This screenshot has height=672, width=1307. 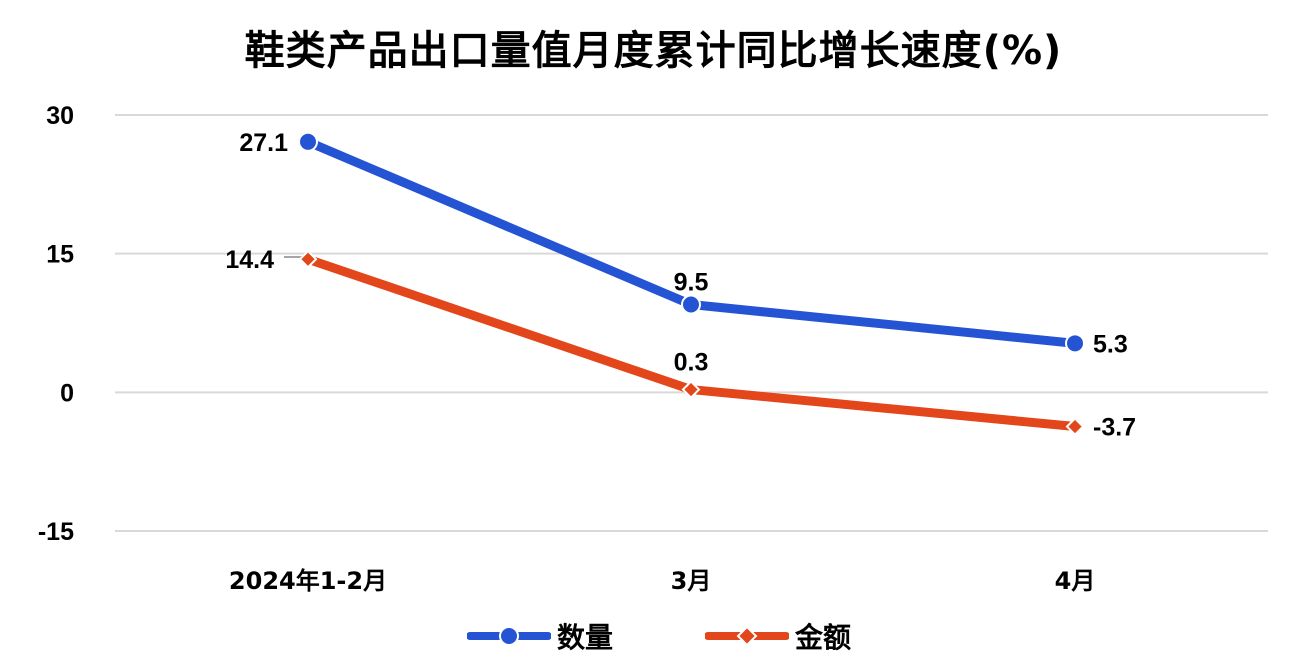 I want to click on legend-diamond-marker-icon, so click(x=747, y=636).